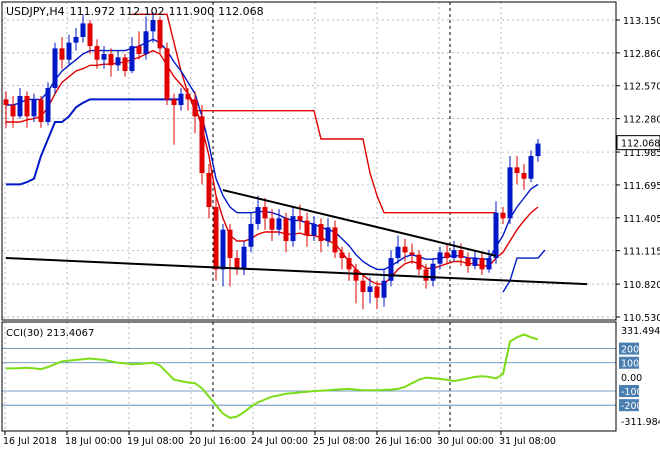 Image resolution: width=660 pixels, height=450 pixels. I want to click on symbol-label: USDJPY,H4, so click(35, 11).